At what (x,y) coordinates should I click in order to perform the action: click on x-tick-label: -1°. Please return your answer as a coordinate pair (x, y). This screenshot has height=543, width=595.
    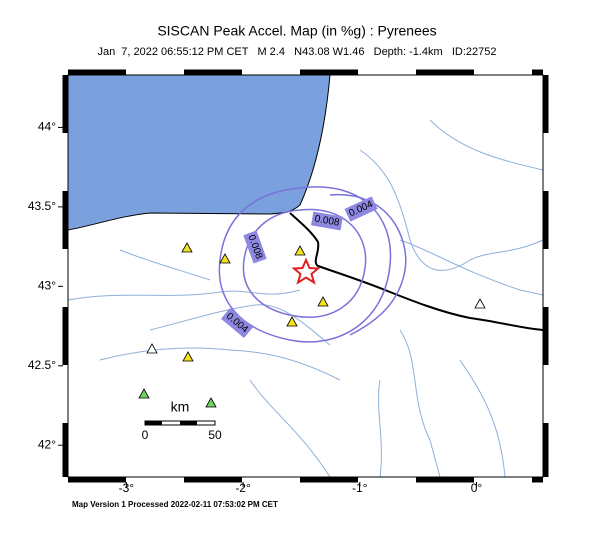
    Looking at the image, I should click on (360, 488).